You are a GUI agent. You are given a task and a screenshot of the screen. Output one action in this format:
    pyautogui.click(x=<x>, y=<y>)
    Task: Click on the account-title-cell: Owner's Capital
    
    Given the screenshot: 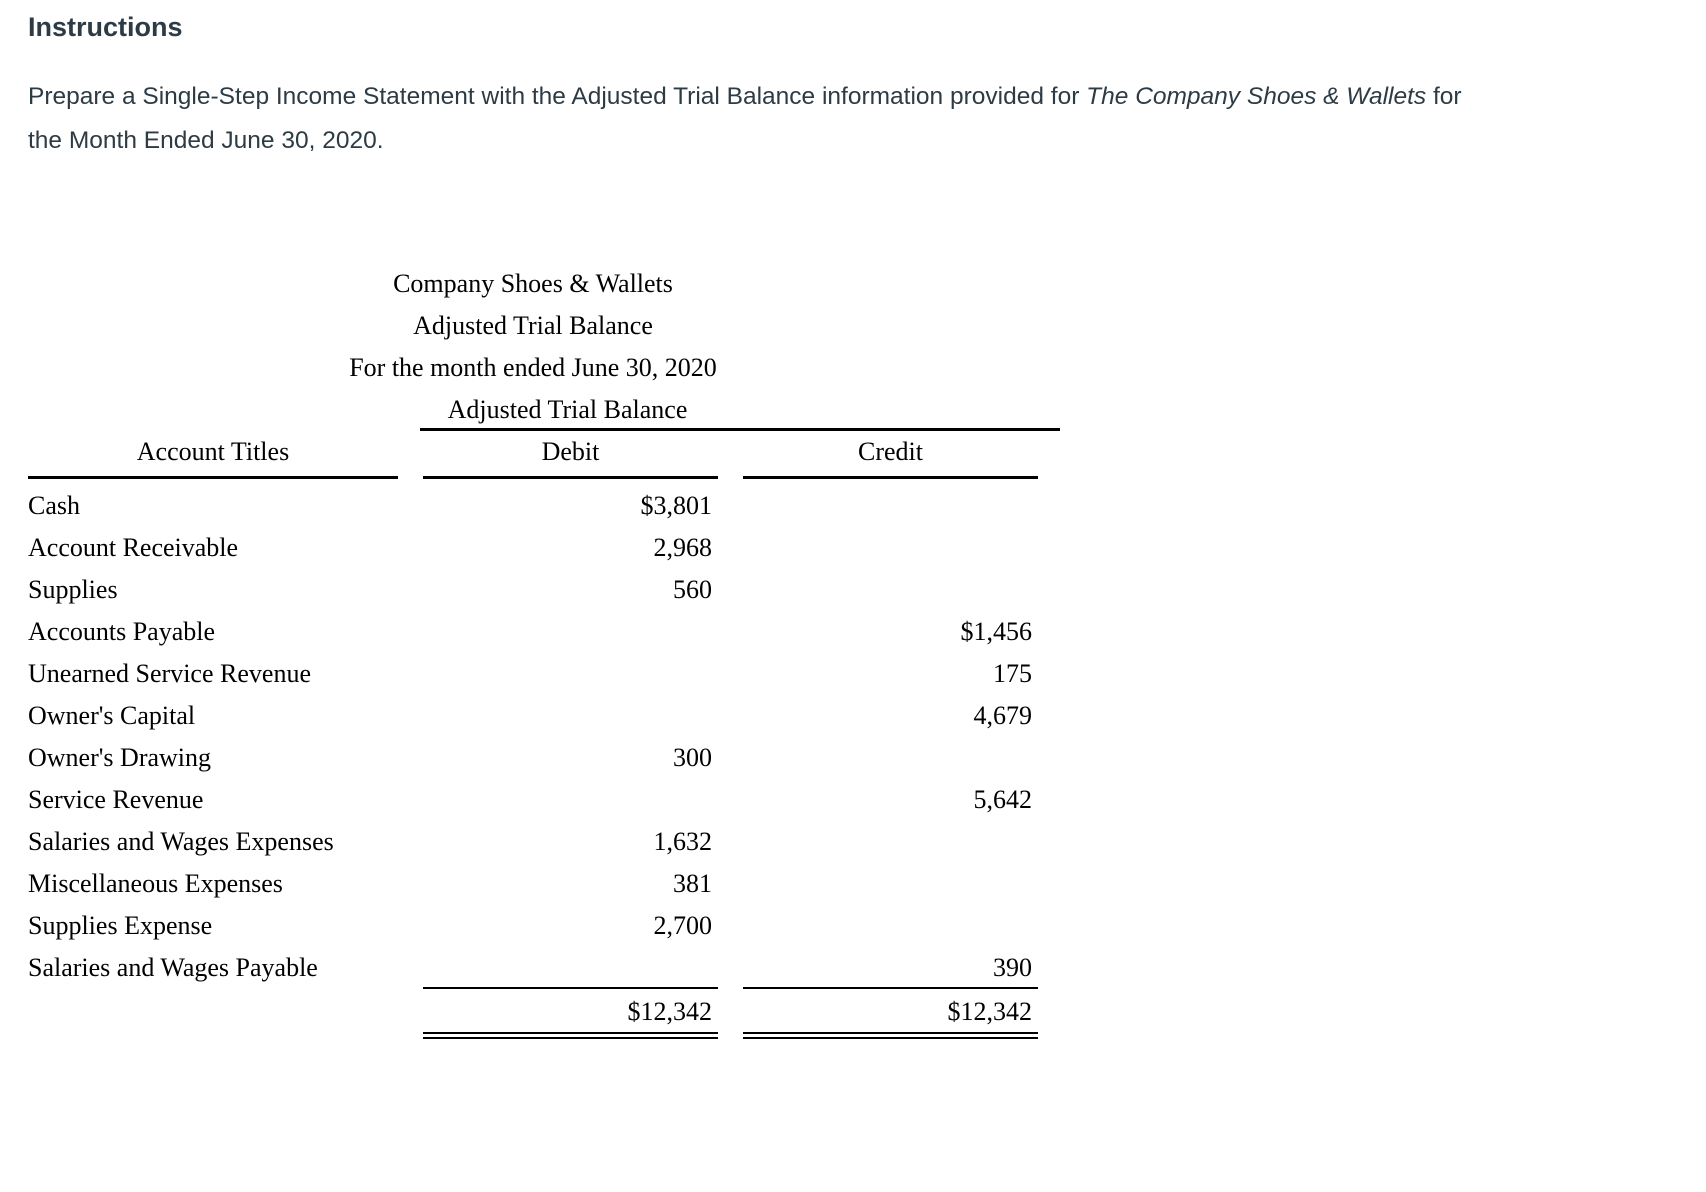 What is the action you would take?
    pyautogui.click(x=112, y=715)
    